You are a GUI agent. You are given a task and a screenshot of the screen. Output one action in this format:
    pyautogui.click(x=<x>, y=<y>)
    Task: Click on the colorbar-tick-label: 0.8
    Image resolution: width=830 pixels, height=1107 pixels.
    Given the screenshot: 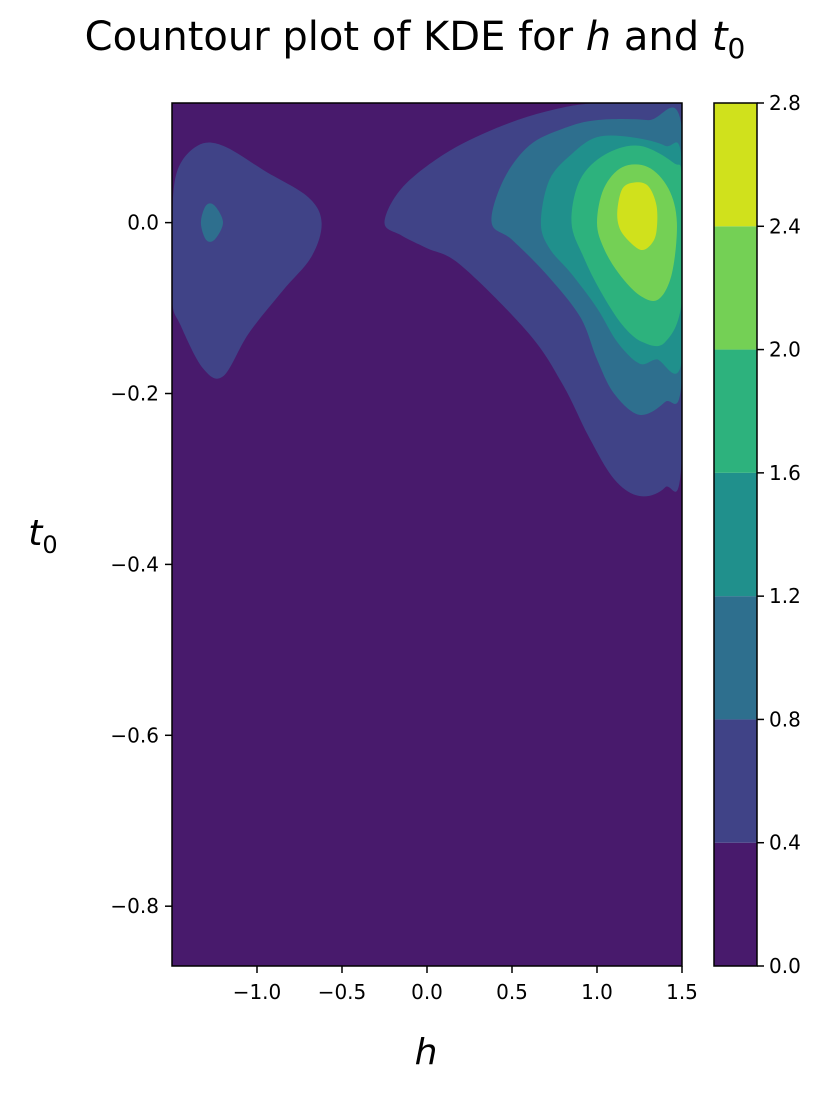 What is the action you would take?
    pyautogui.click(x=785, y=719)
    